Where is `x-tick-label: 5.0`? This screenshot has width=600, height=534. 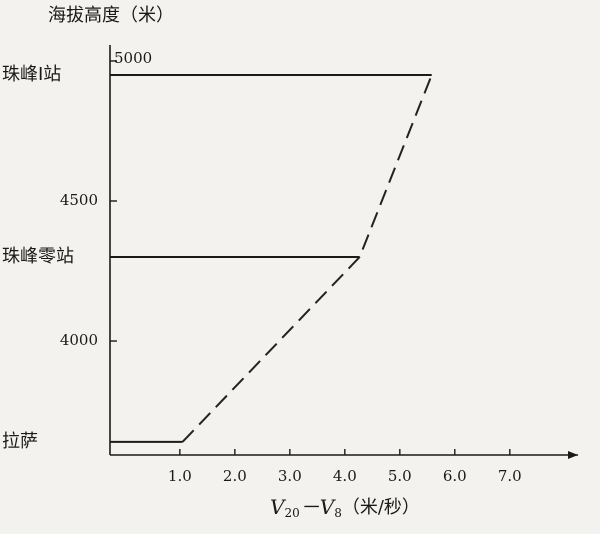 x-tick-label: 5.0 is located at coordinates (400, 476).